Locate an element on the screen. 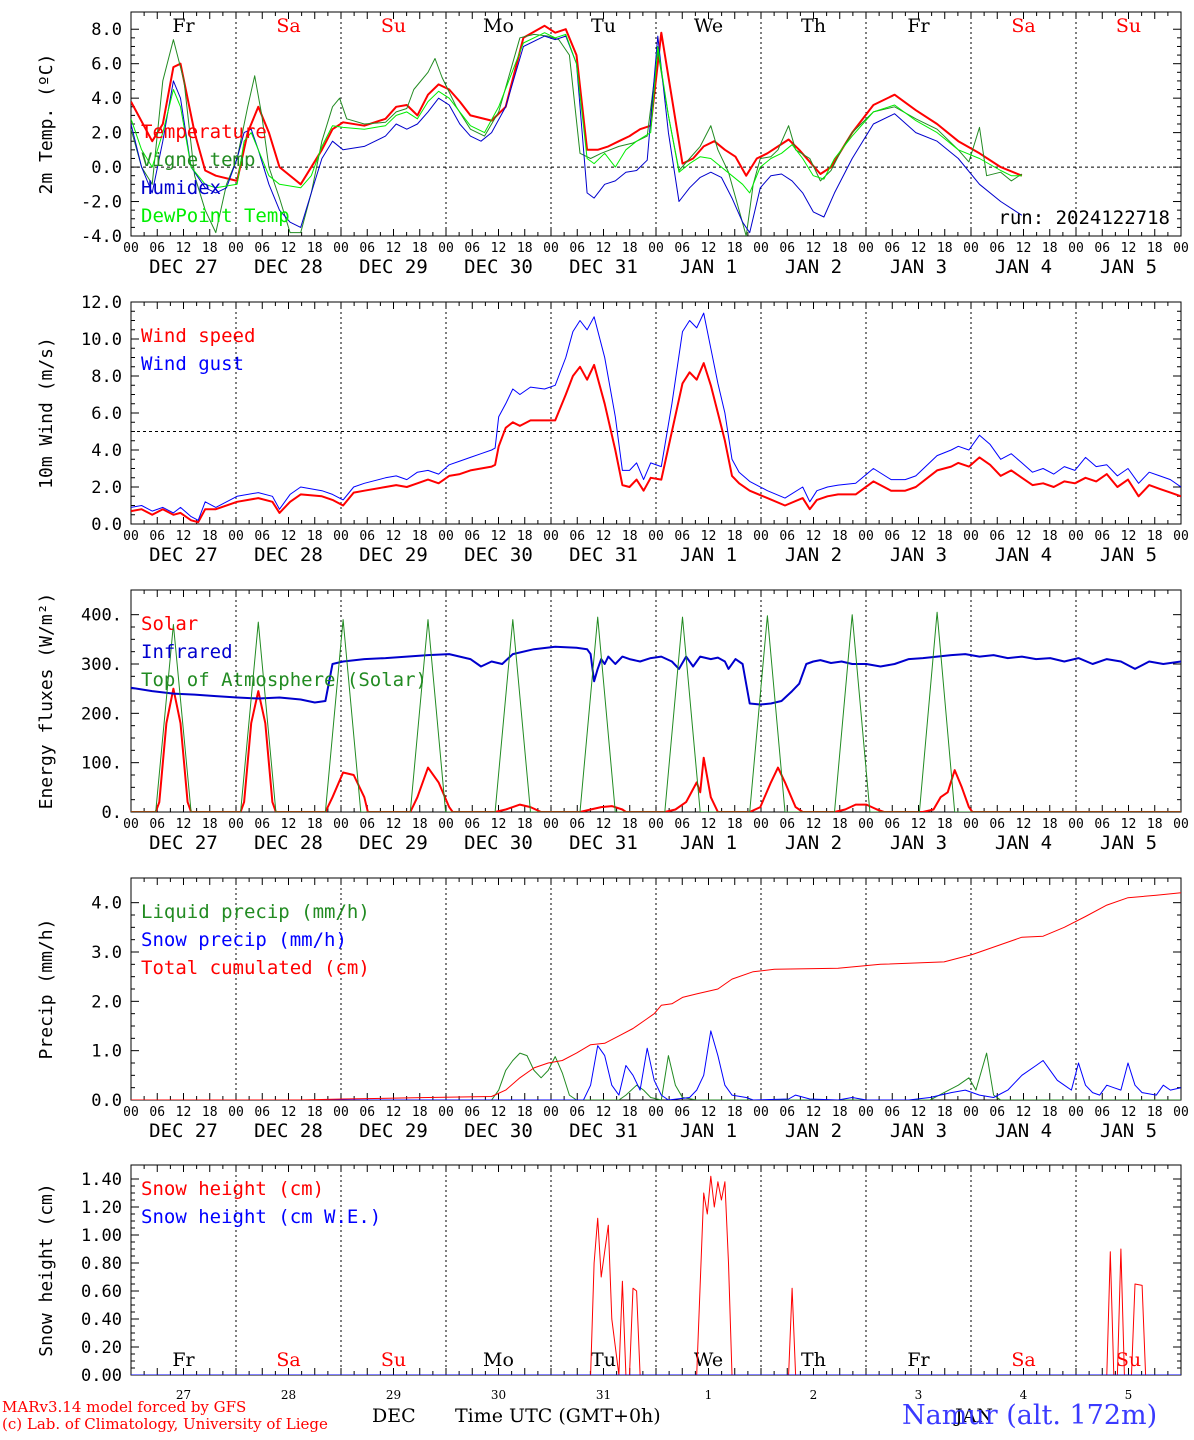  day-number-label: 28 is located at coordinates (288, 1395).